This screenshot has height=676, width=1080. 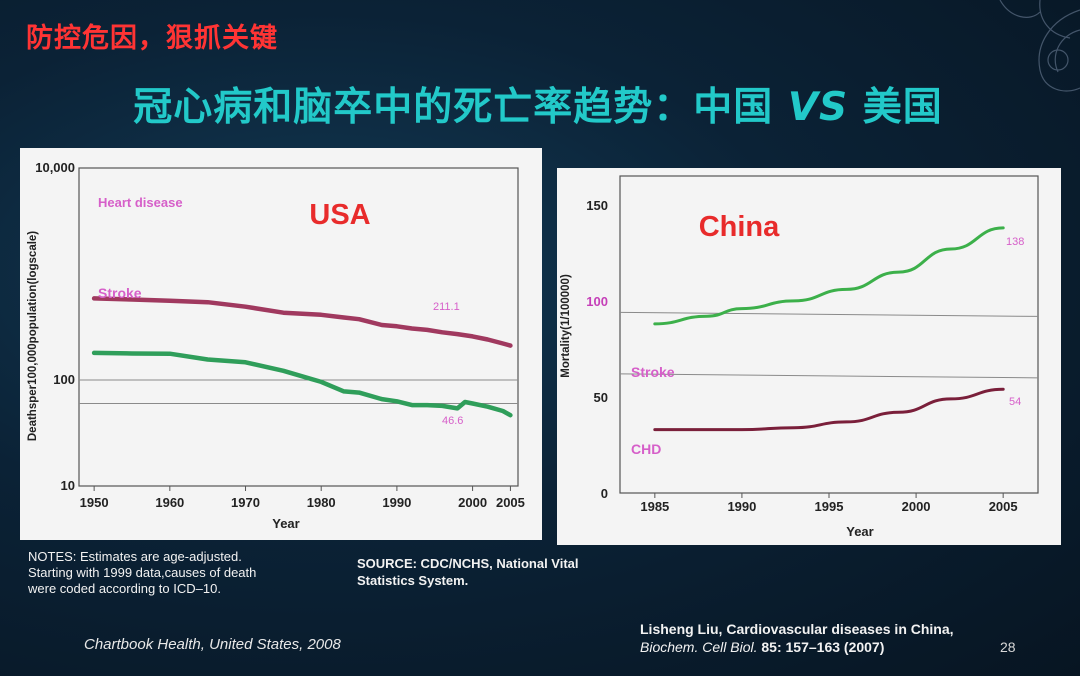 What do you see at coordinates (460, 107) in the screenshot?
I see `title-main: 冠心病和脑卒中的死亡率趋势：中国` at bounding box center [460, 107].